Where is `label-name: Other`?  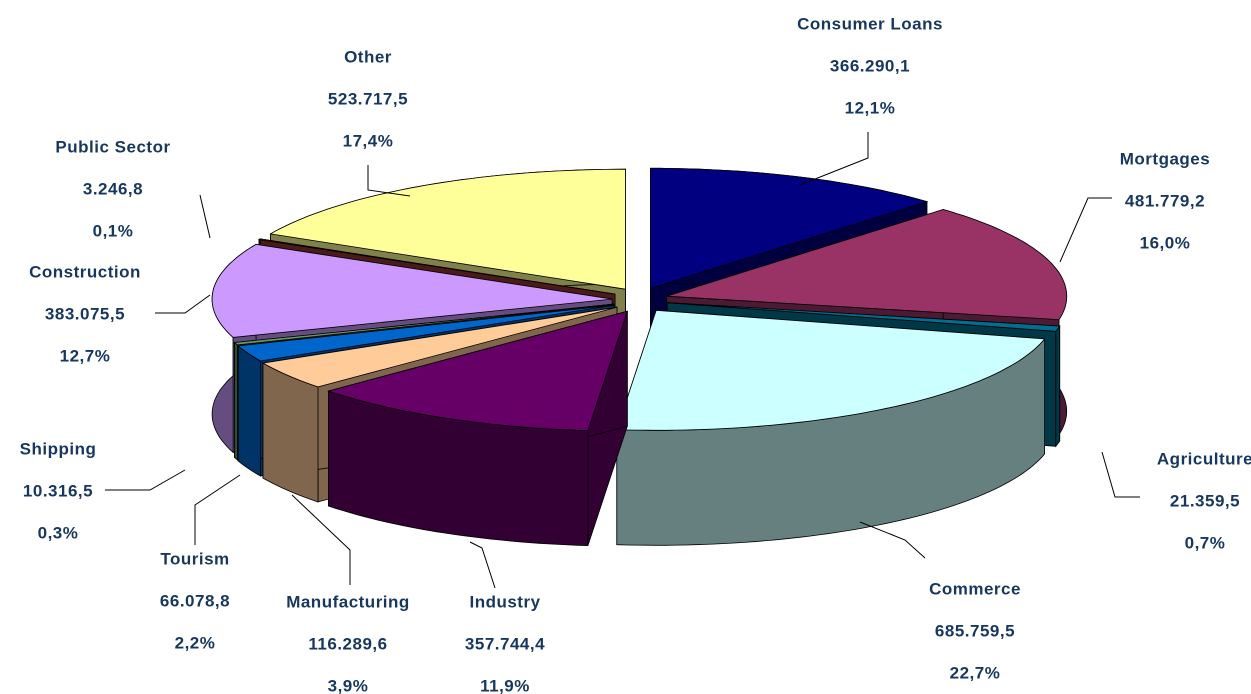
label-name: Other is located at coordinates (368, 56).